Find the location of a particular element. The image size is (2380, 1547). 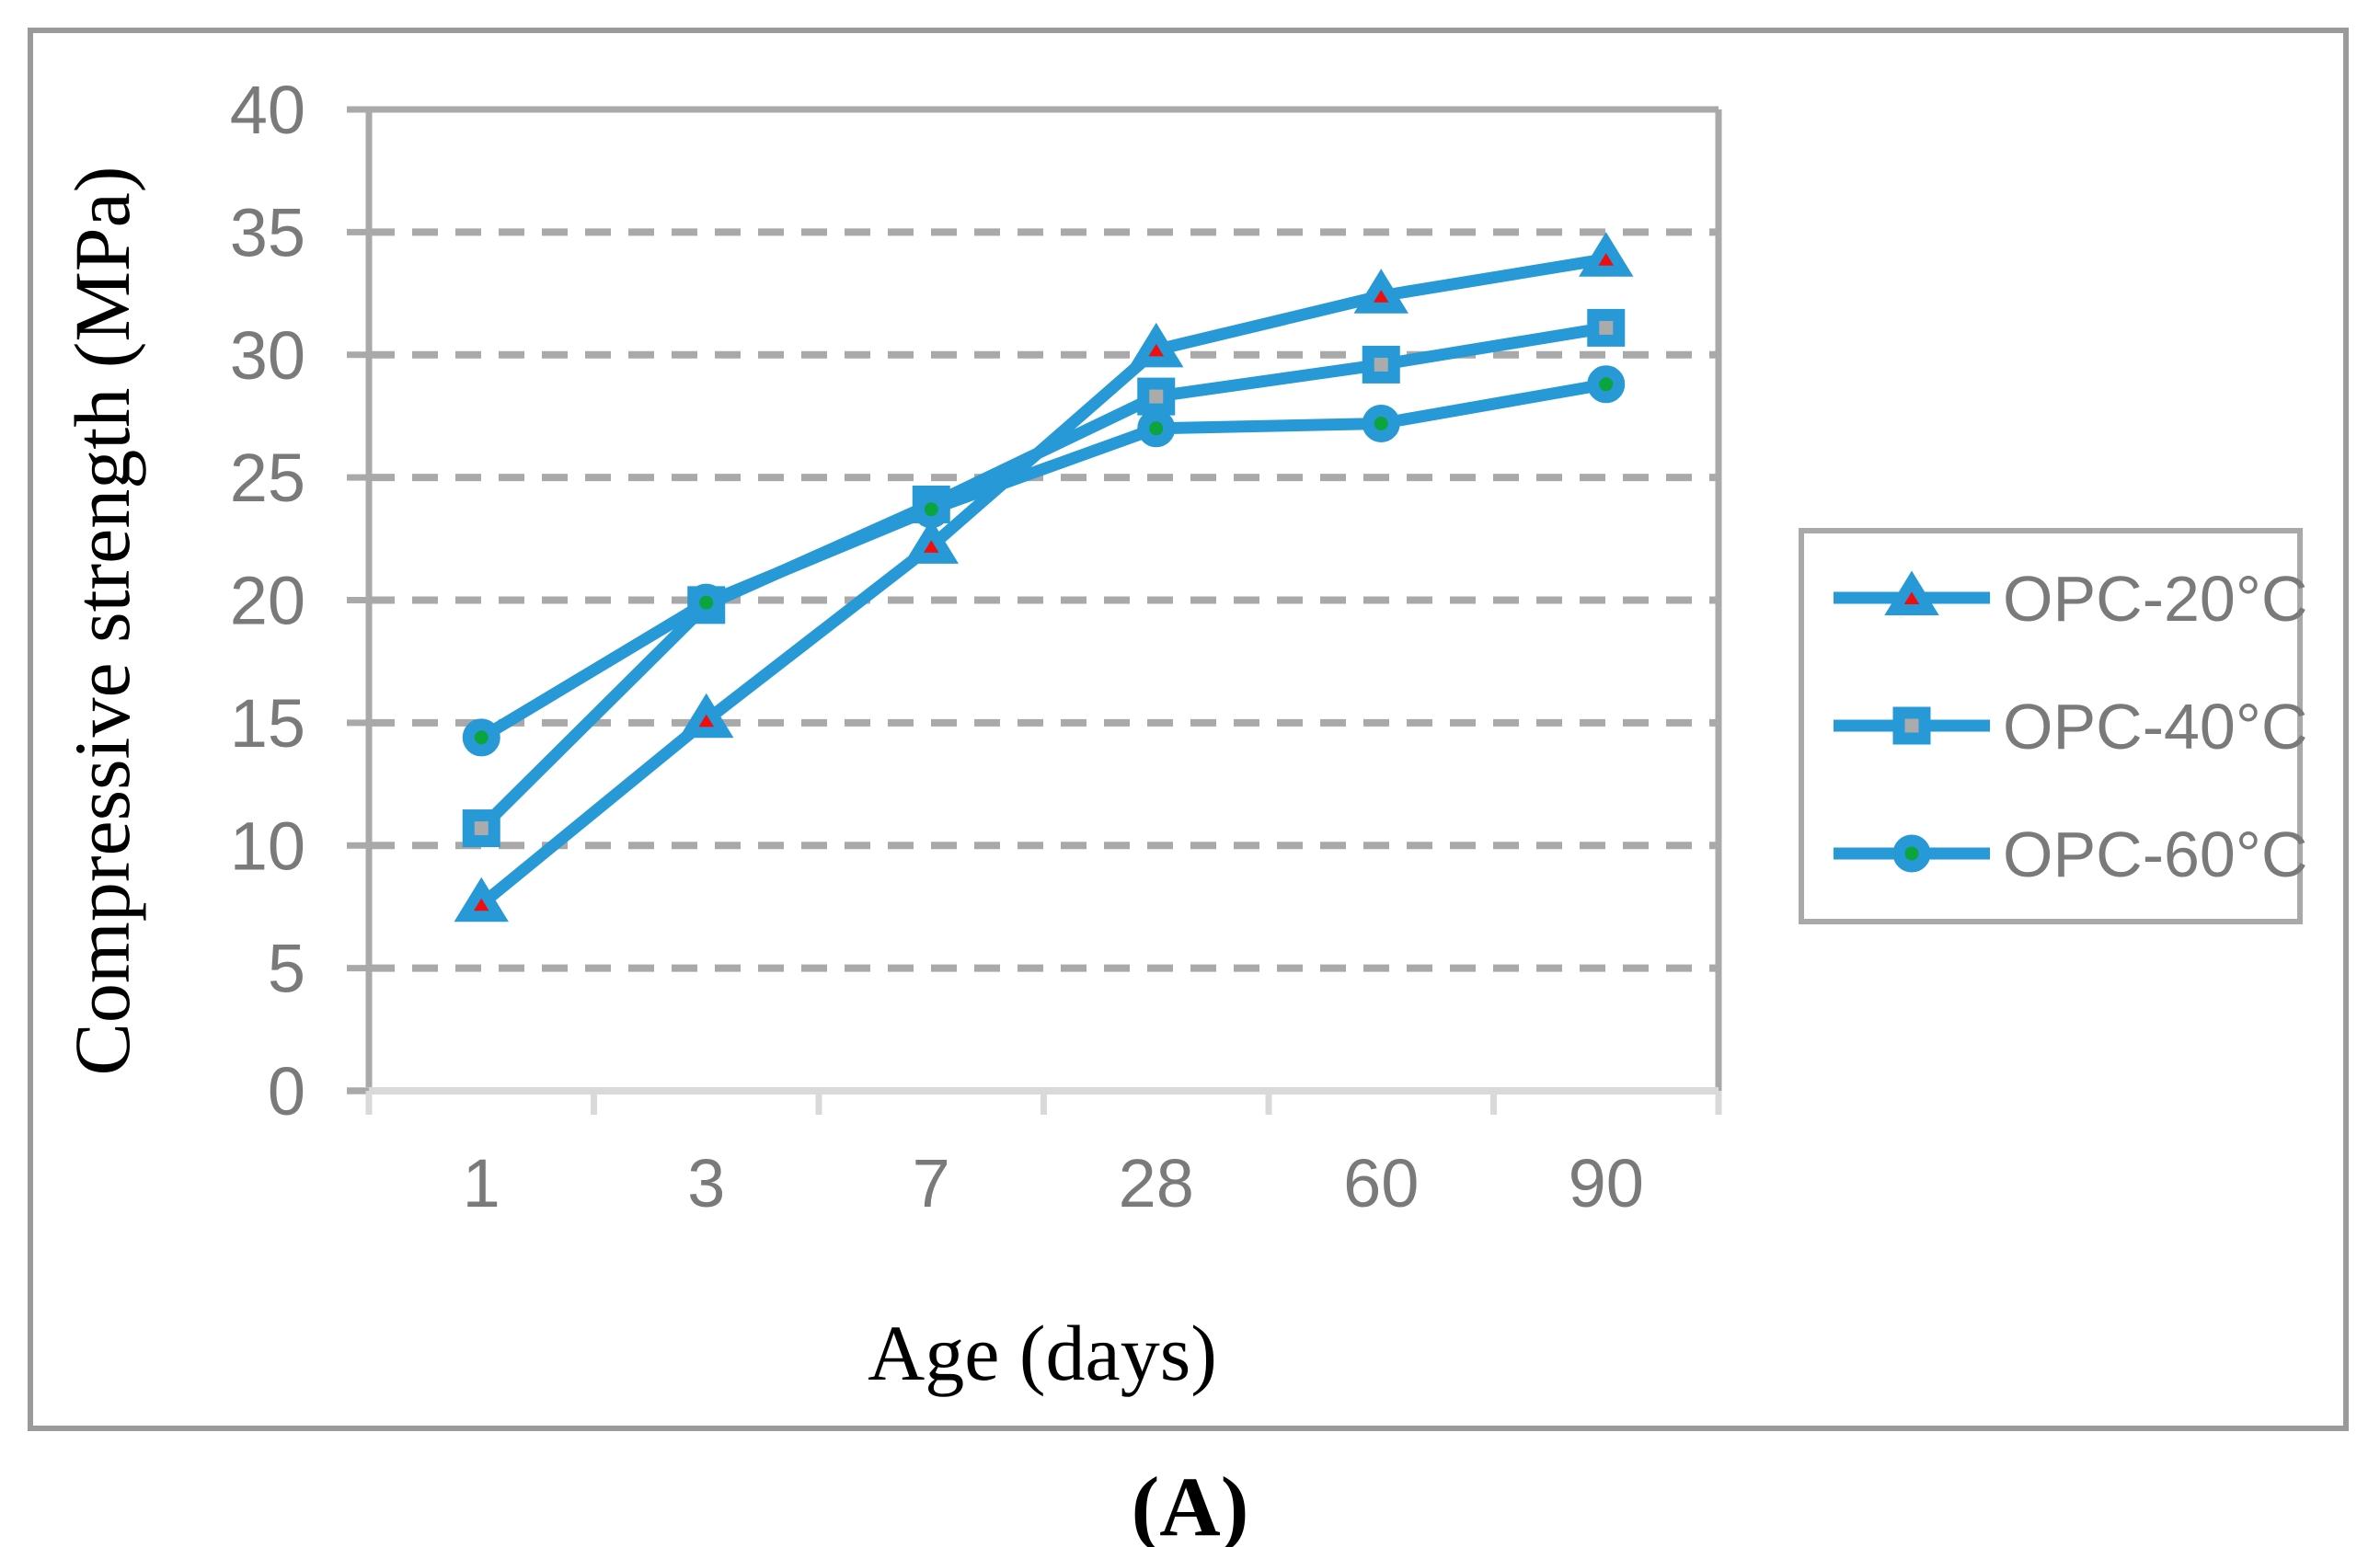

legend-entry: OPC-60°C is located at coordinates (2070, 854).